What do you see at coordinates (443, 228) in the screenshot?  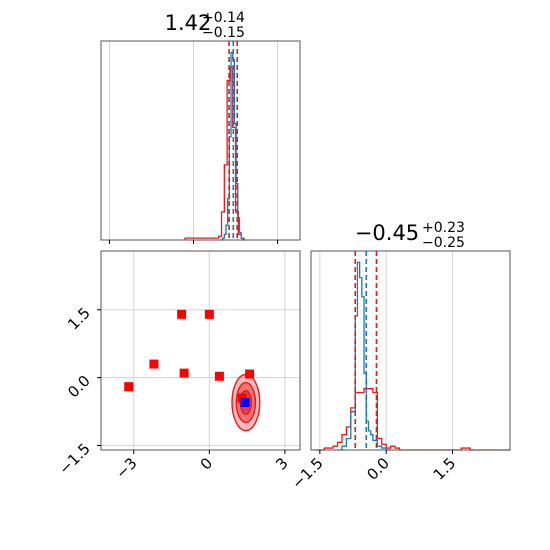 I see `panel-right-title-upper: +0.23` at bounding box center [443, 228].